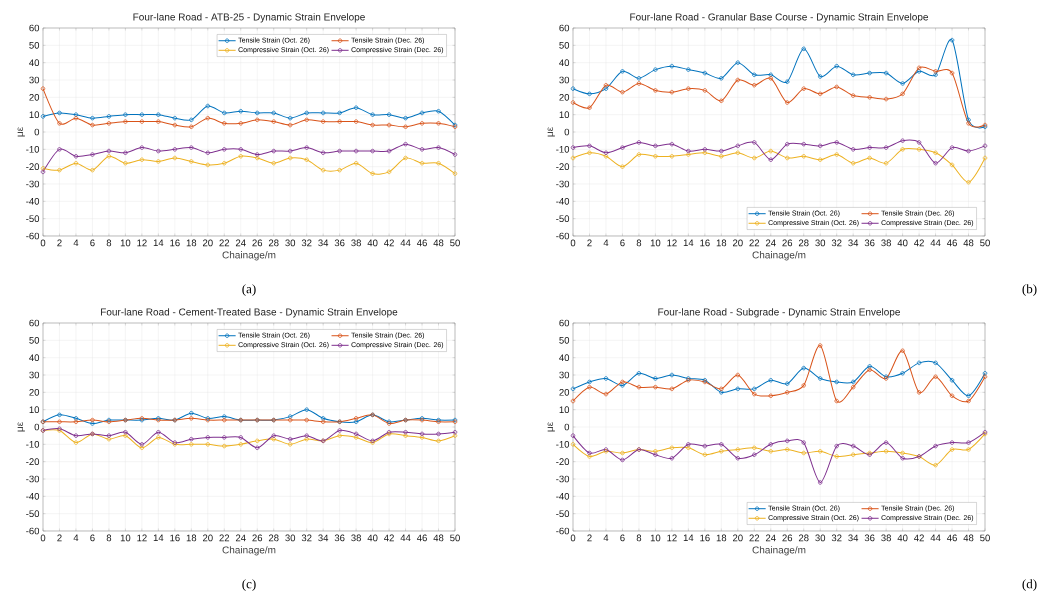 The image size is (1043, 597). What do you see at coordinates (175, 243) in the screenshot?
I see `x-tick-label: 16` at bounding box center [175, 243].